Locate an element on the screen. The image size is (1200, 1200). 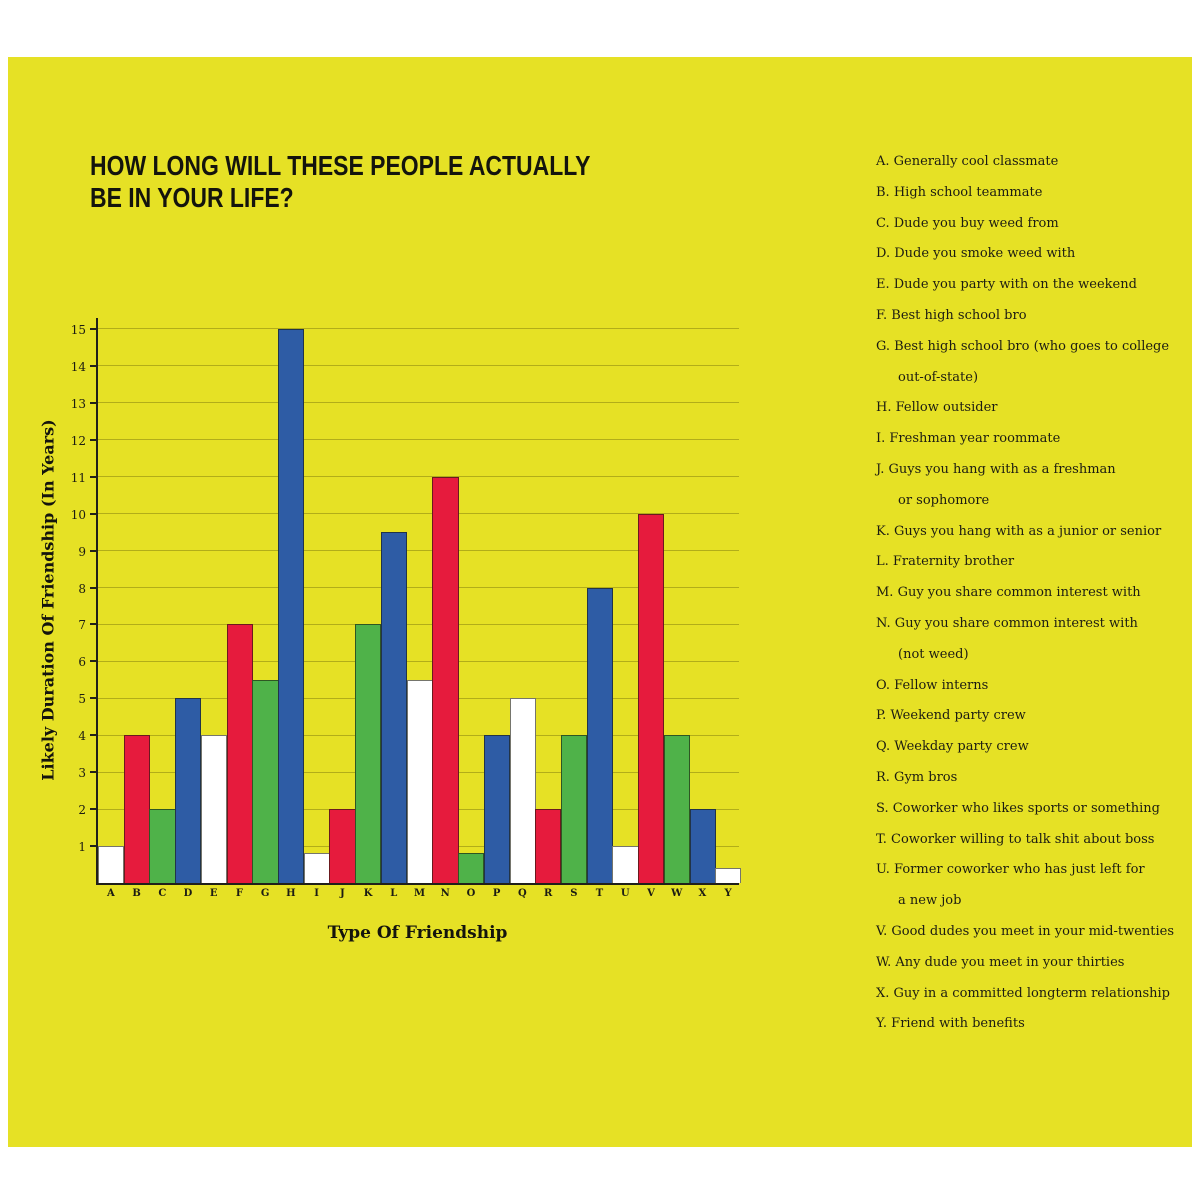
x-tick-label-K: K is located at coordinates (368, 893).